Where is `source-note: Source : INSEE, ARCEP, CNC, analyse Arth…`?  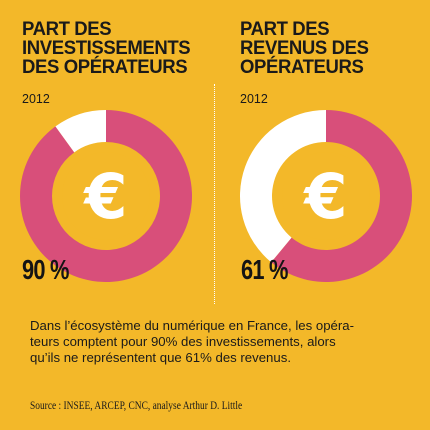
source-note: Source : INSEE, ARCEP, CNC, analyse Arth… is located at coordinates (136, 406).